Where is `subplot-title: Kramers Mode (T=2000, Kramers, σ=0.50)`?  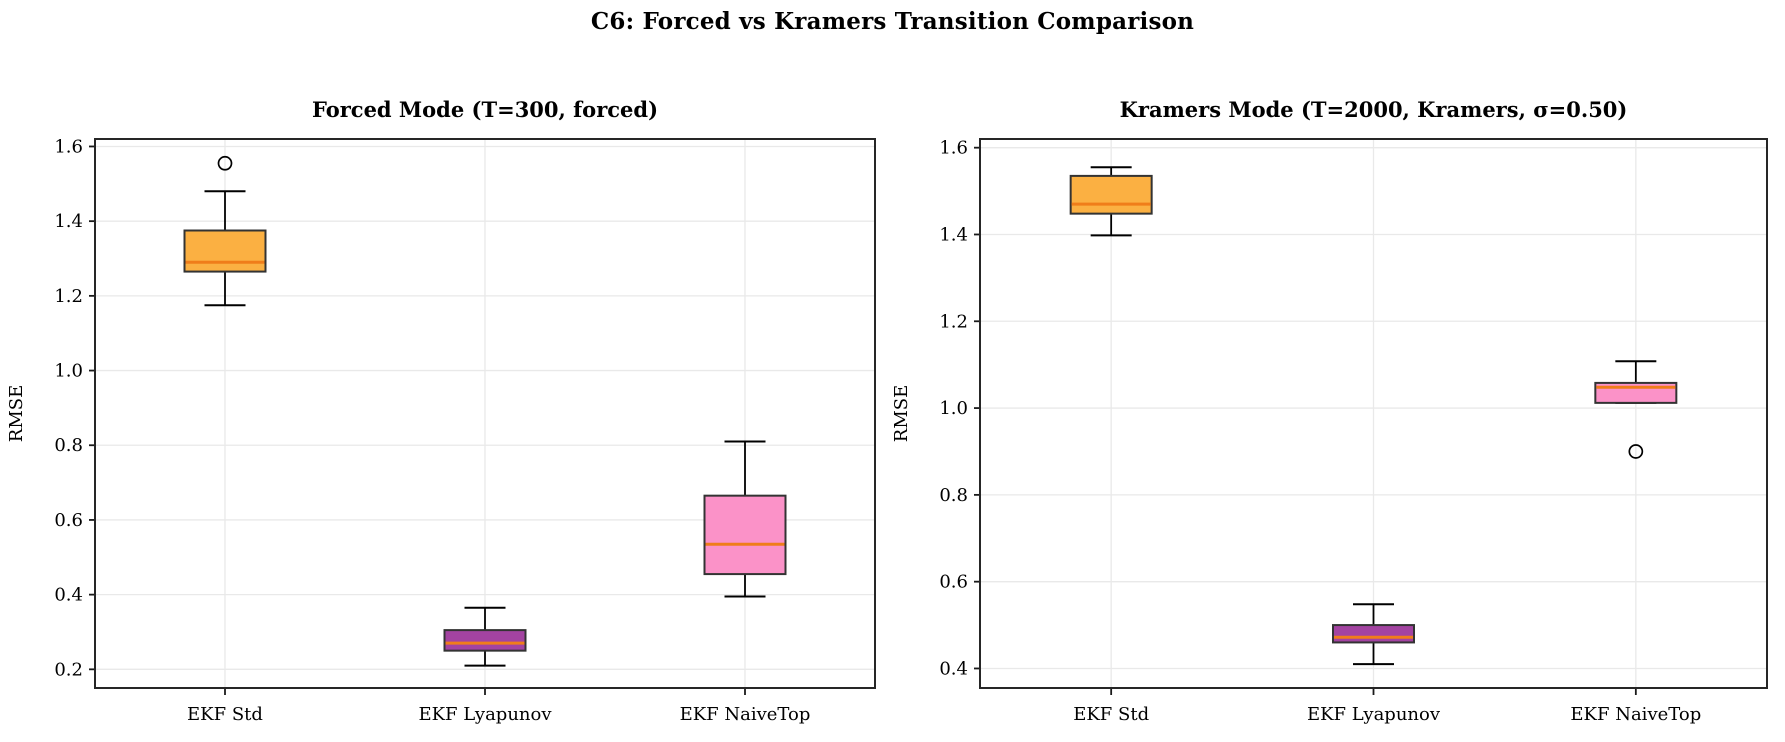 subplot-title: Kramers Mode (T=2000, Kramers, σ=0.50) is located at coordinates (1374, 109).